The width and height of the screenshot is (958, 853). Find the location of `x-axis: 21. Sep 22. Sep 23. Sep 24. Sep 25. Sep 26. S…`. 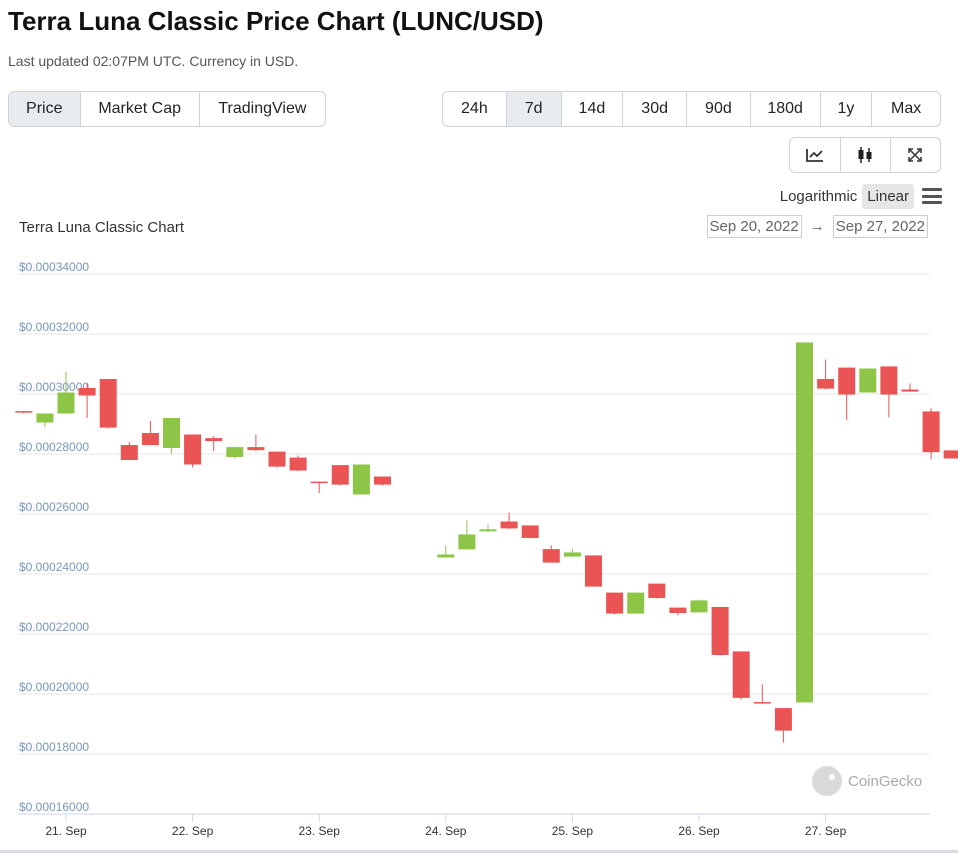

x-axis: 21. Sep 22. Sep 23. Sep 24. Sep 25. Sep 26. S… is located at coordinates (474, 825).